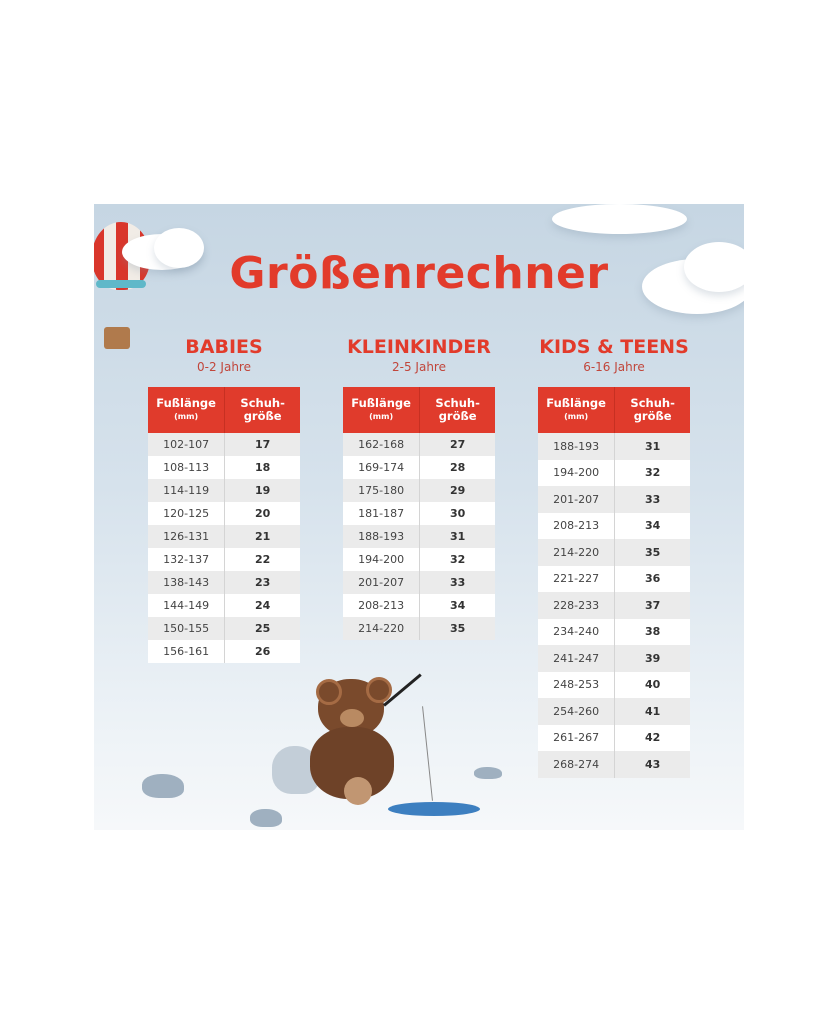  What do you see at coordinates (187, 559) in the screenshot?
I see `foot-length-cell: 132-137` at bounding box center [187, 559].